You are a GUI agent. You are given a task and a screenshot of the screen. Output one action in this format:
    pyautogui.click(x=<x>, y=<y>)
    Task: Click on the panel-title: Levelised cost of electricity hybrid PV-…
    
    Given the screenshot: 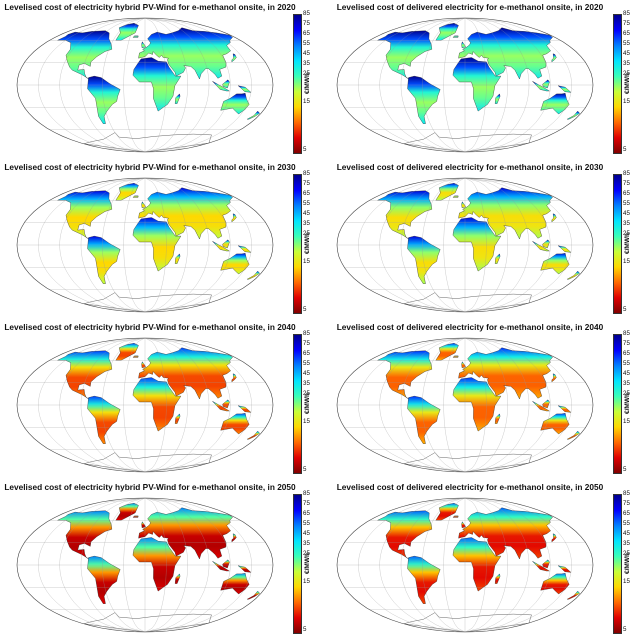 What is the action you would take?
    pyautogui.click(x=150, y=167)
    